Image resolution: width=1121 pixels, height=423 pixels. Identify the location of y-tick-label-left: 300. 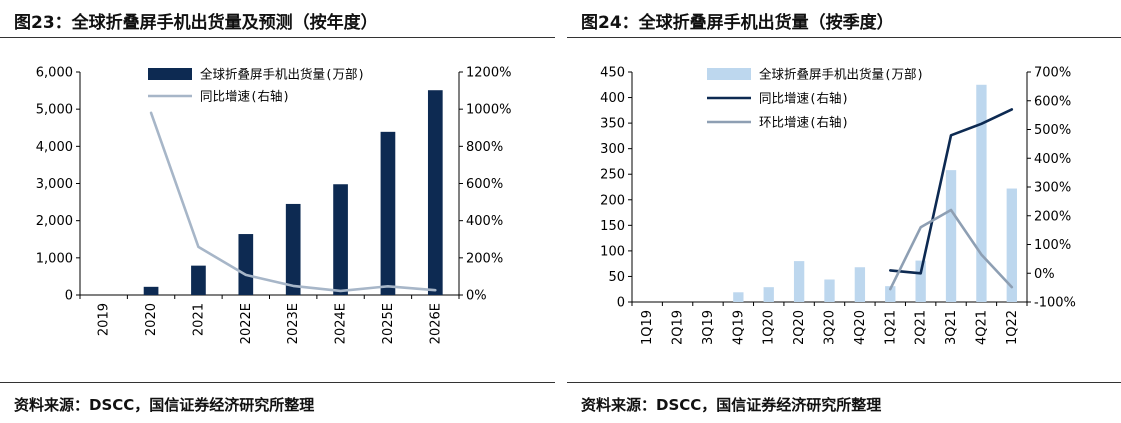
(612, 149).